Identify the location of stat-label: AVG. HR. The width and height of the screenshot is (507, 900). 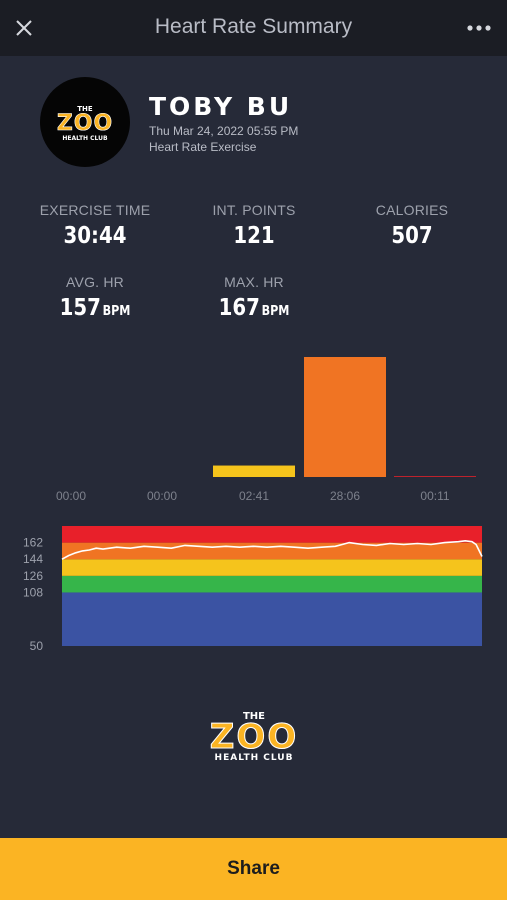
(95, 282).